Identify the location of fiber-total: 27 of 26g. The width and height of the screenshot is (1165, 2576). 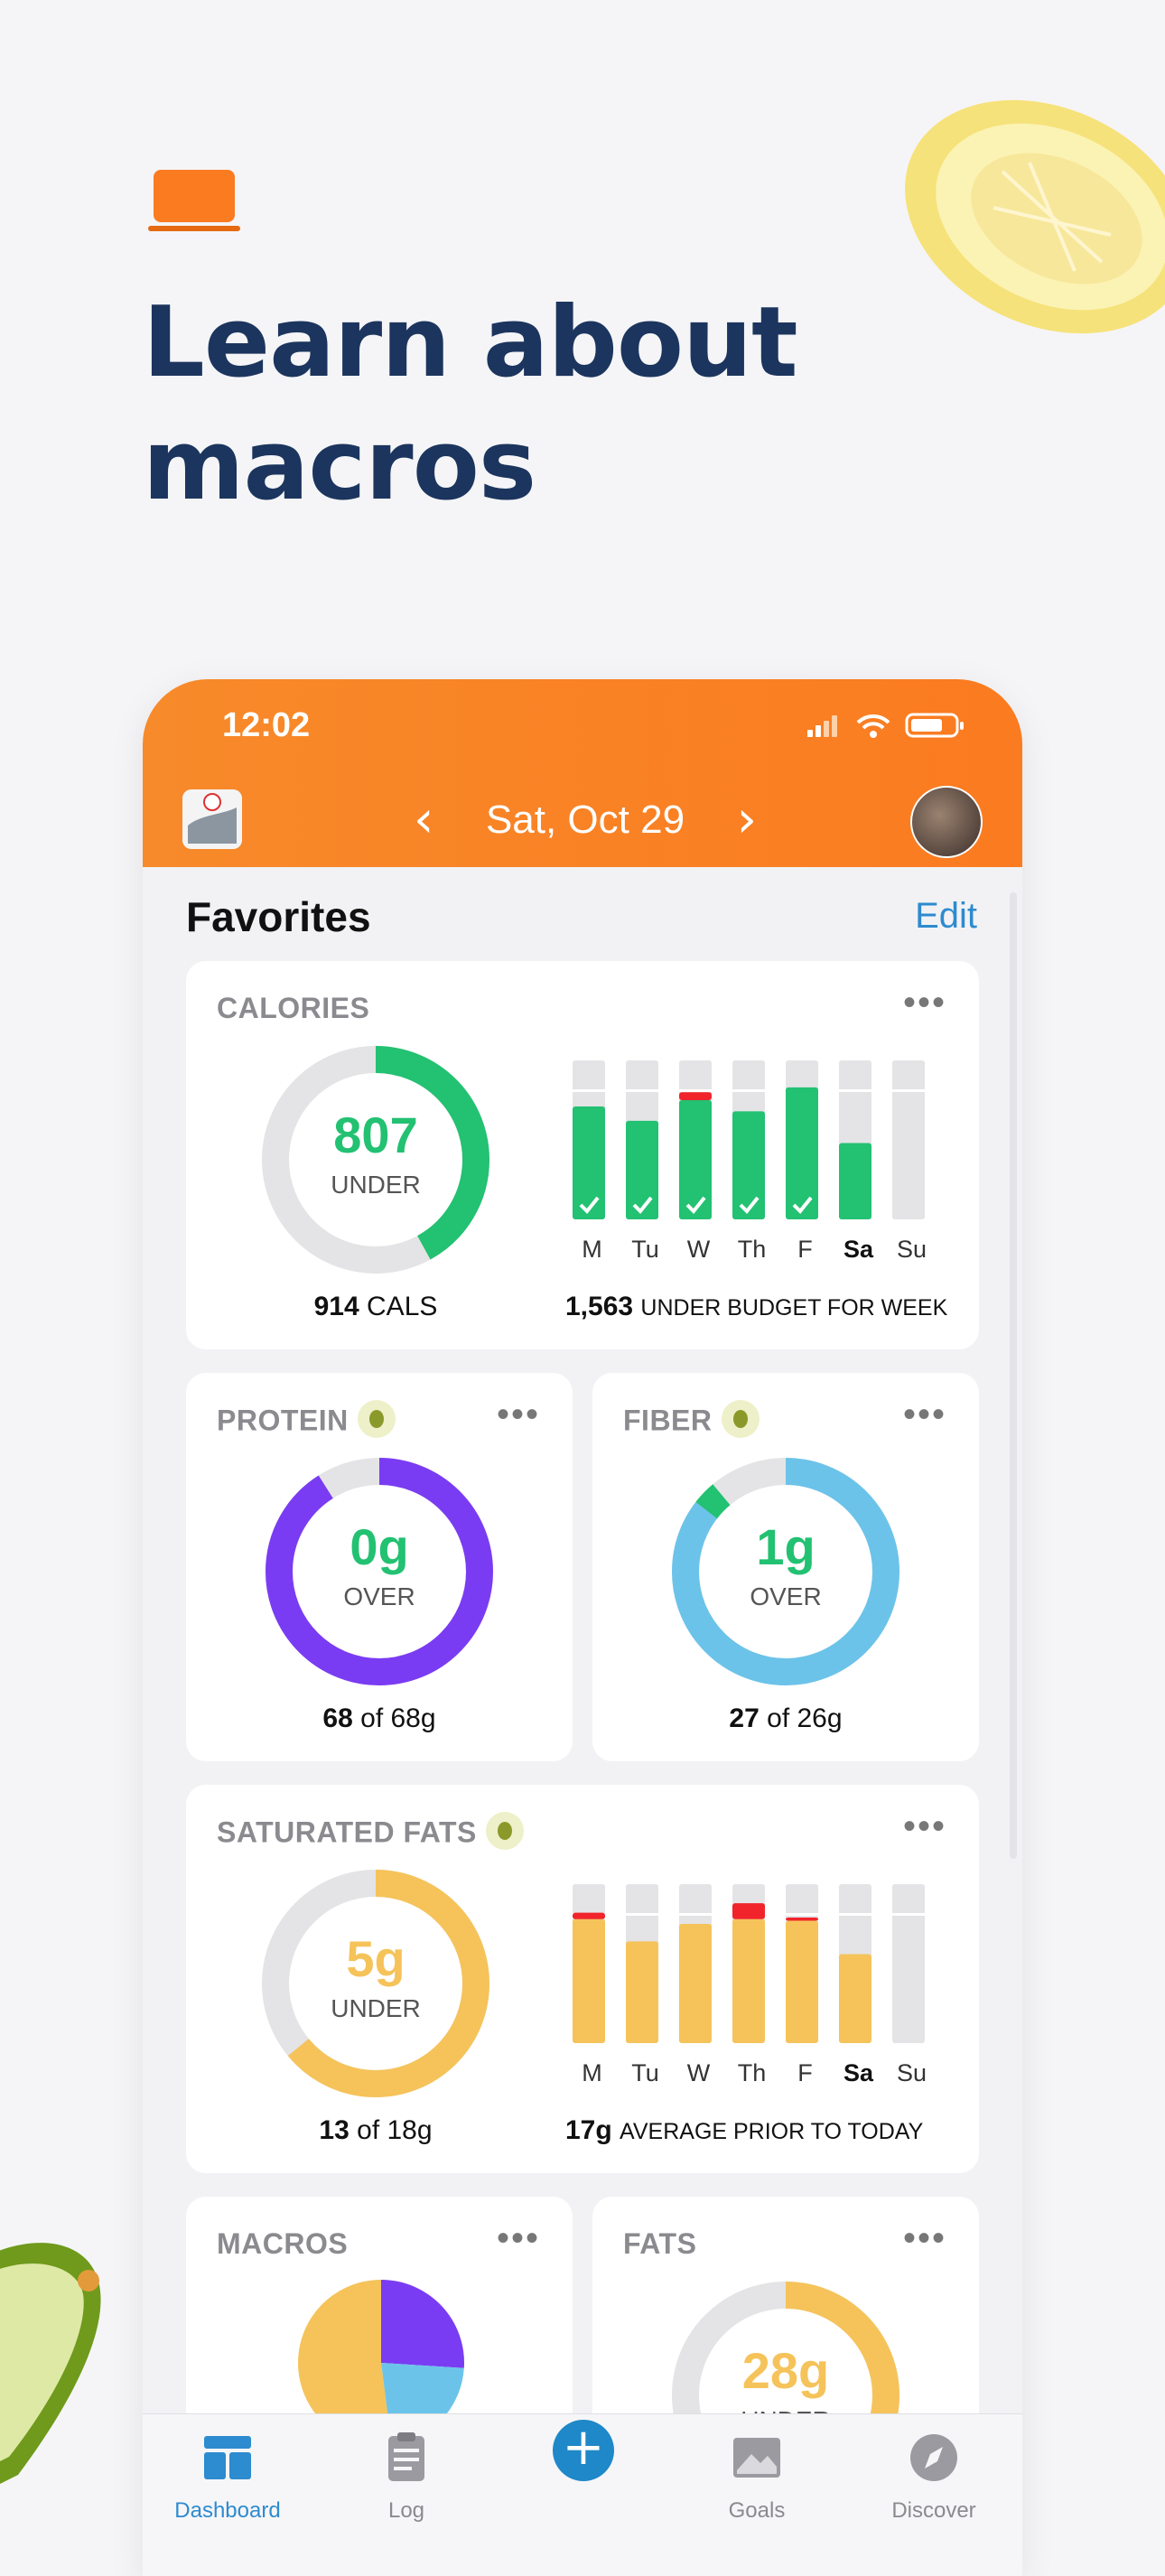
(786, 1718).